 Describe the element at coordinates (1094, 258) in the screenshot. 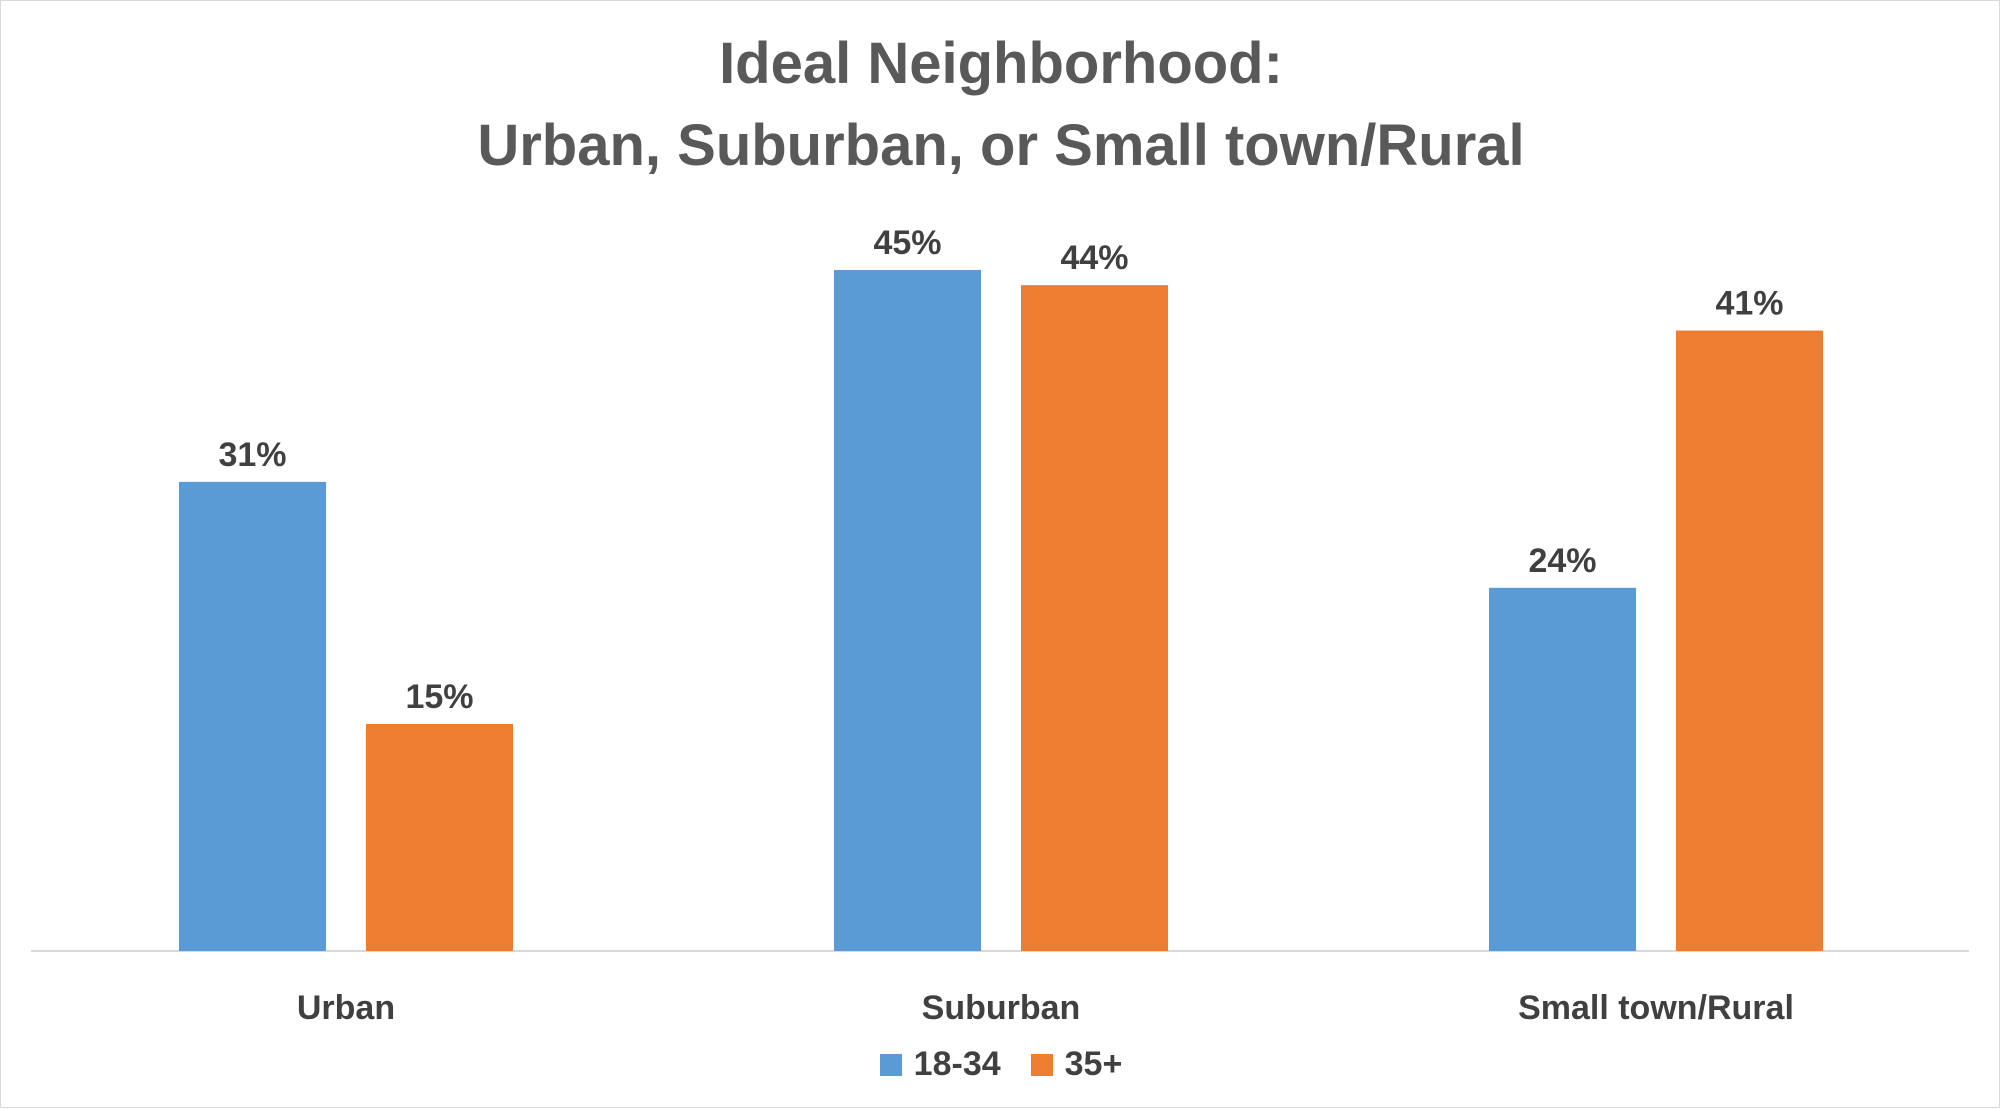

I see `data-label-suburban-35-plus: 44%` at that location.